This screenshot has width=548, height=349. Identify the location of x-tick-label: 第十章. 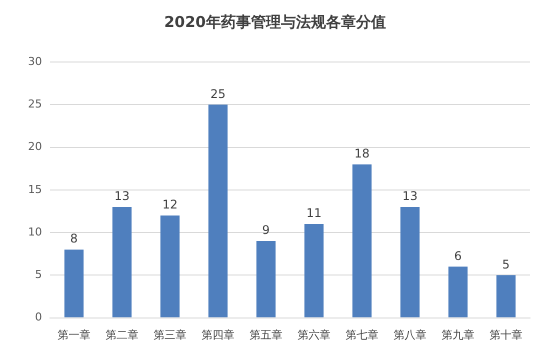
(506, 335).